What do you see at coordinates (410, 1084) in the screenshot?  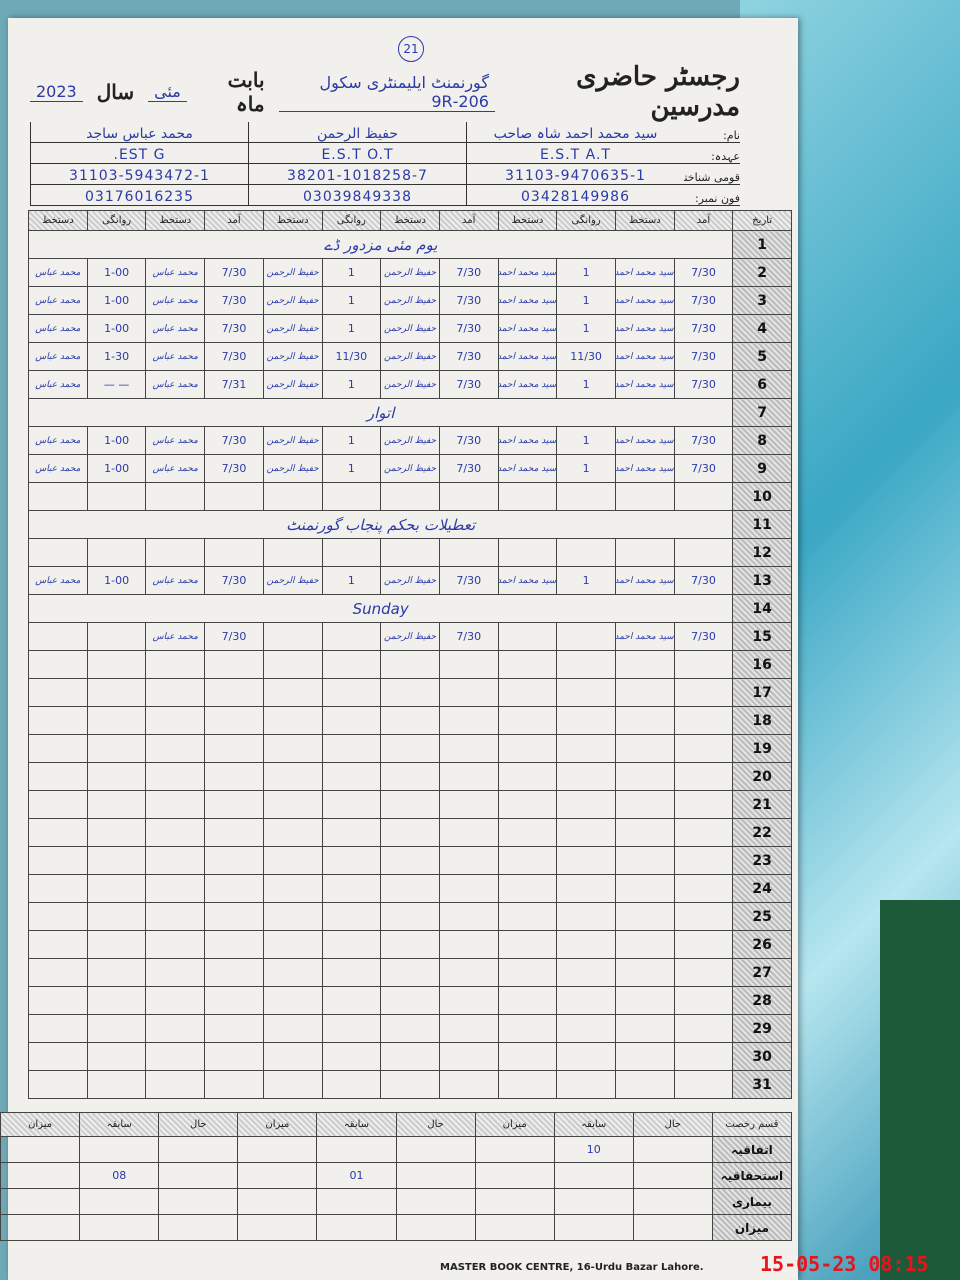 I see `table-row: 31` at bounding box center [410, 1084].